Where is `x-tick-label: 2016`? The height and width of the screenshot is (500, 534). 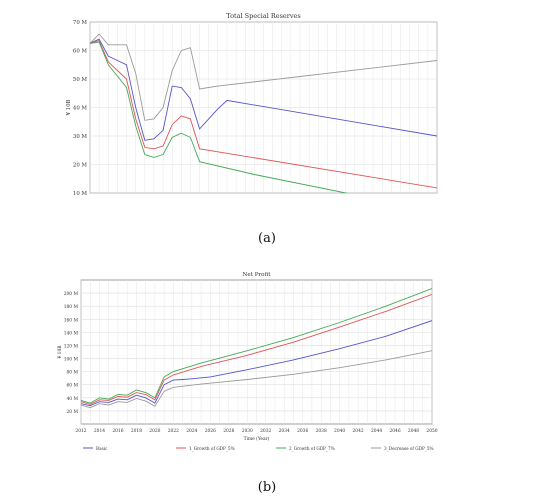 x-tick-label: 2016 is located at coordinates (117, 431).